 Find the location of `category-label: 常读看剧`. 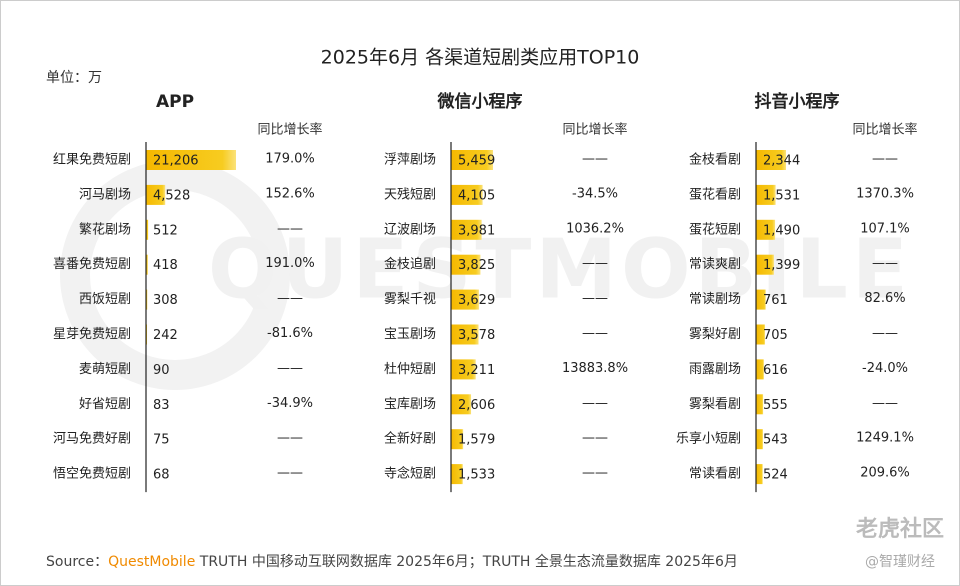

category-label: 常读看剧 is located at coordinates (715, 474).